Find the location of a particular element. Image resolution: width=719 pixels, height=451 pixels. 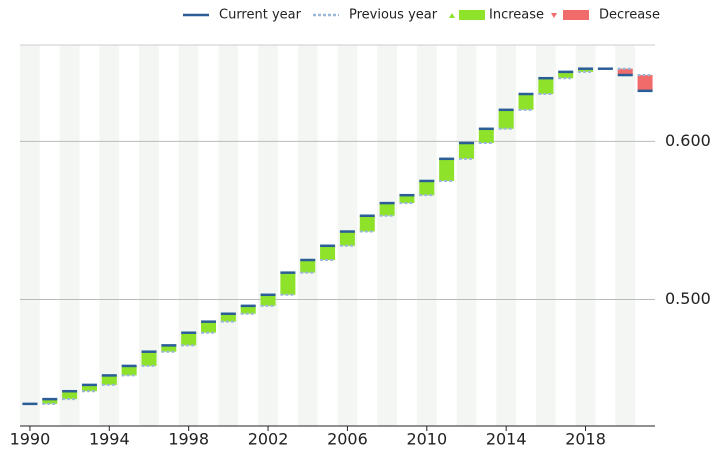

x-tick-label: 2018 is located at coordinates (585, 439).